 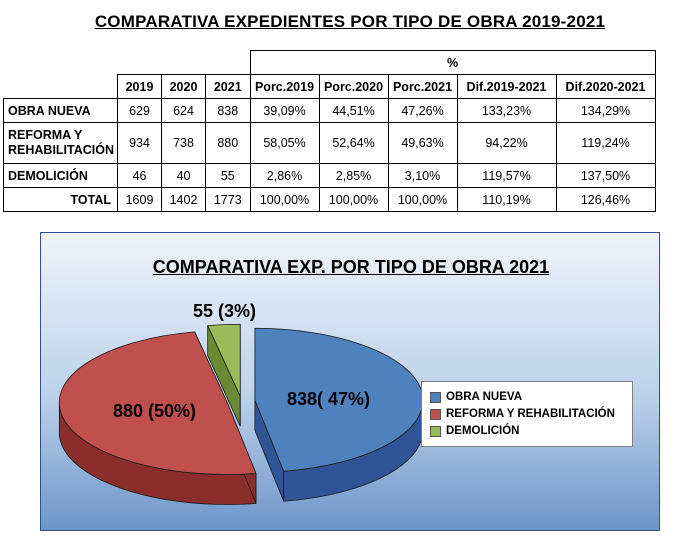 I want to click on col-header-2021: 2021, so click(x=228, y=86).